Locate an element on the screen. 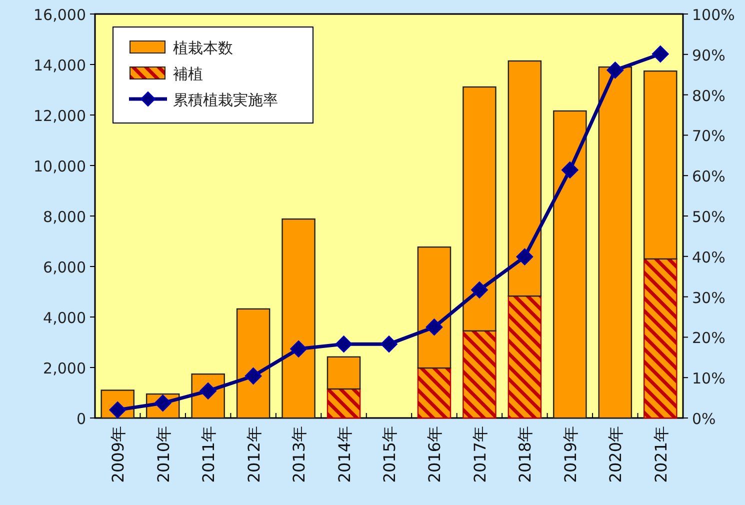 The width and height of the screenshot is (745, 505). y2-tick-label: 60% is located at coordinates (709, 177).